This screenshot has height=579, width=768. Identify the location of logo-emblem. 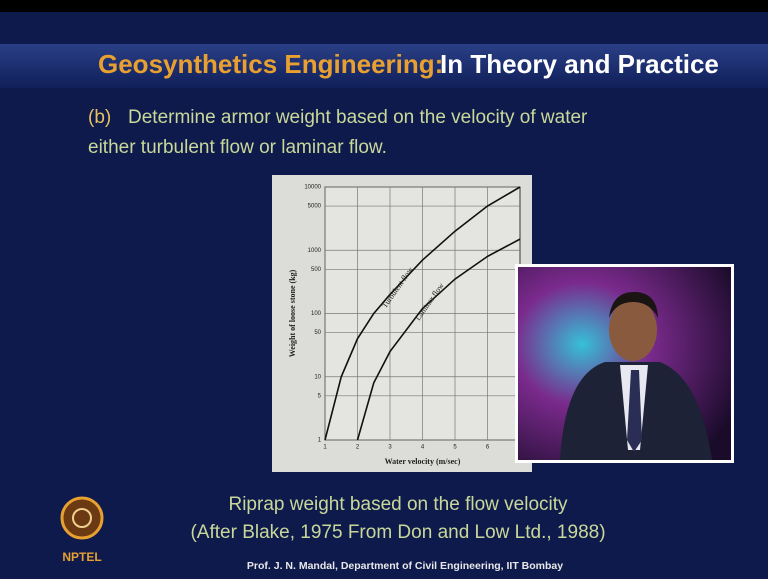
(82, 518).